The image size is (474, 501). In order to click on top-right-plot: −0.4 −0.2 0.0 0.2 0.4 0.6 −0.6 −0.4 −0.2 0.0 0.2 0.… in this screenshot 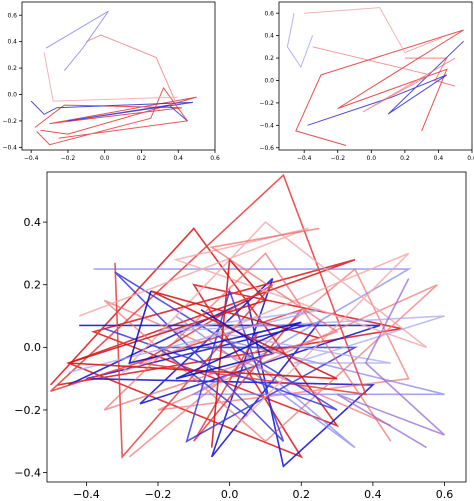, I will do `click(366, 81)`.